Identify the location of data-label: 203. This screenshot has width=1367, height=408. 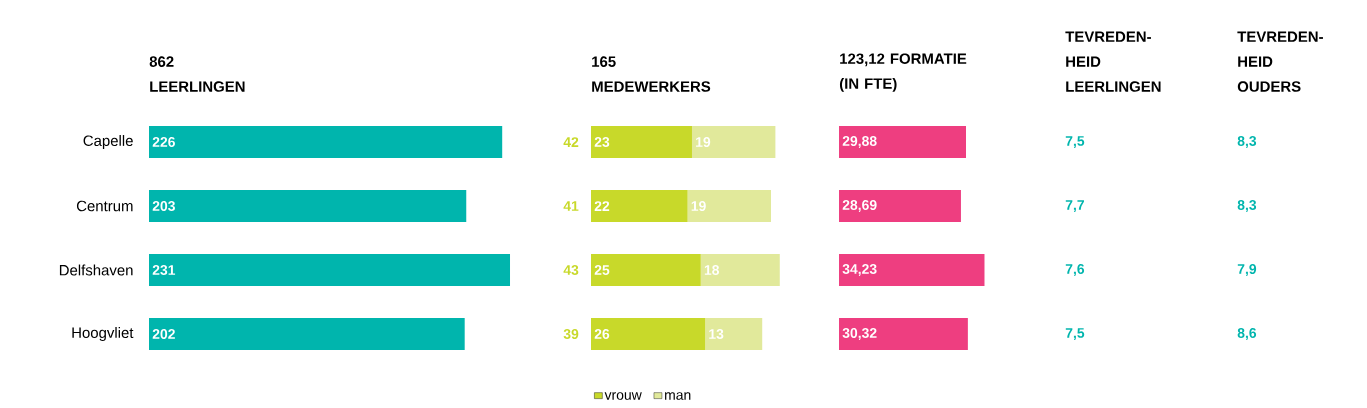
(163, 206).